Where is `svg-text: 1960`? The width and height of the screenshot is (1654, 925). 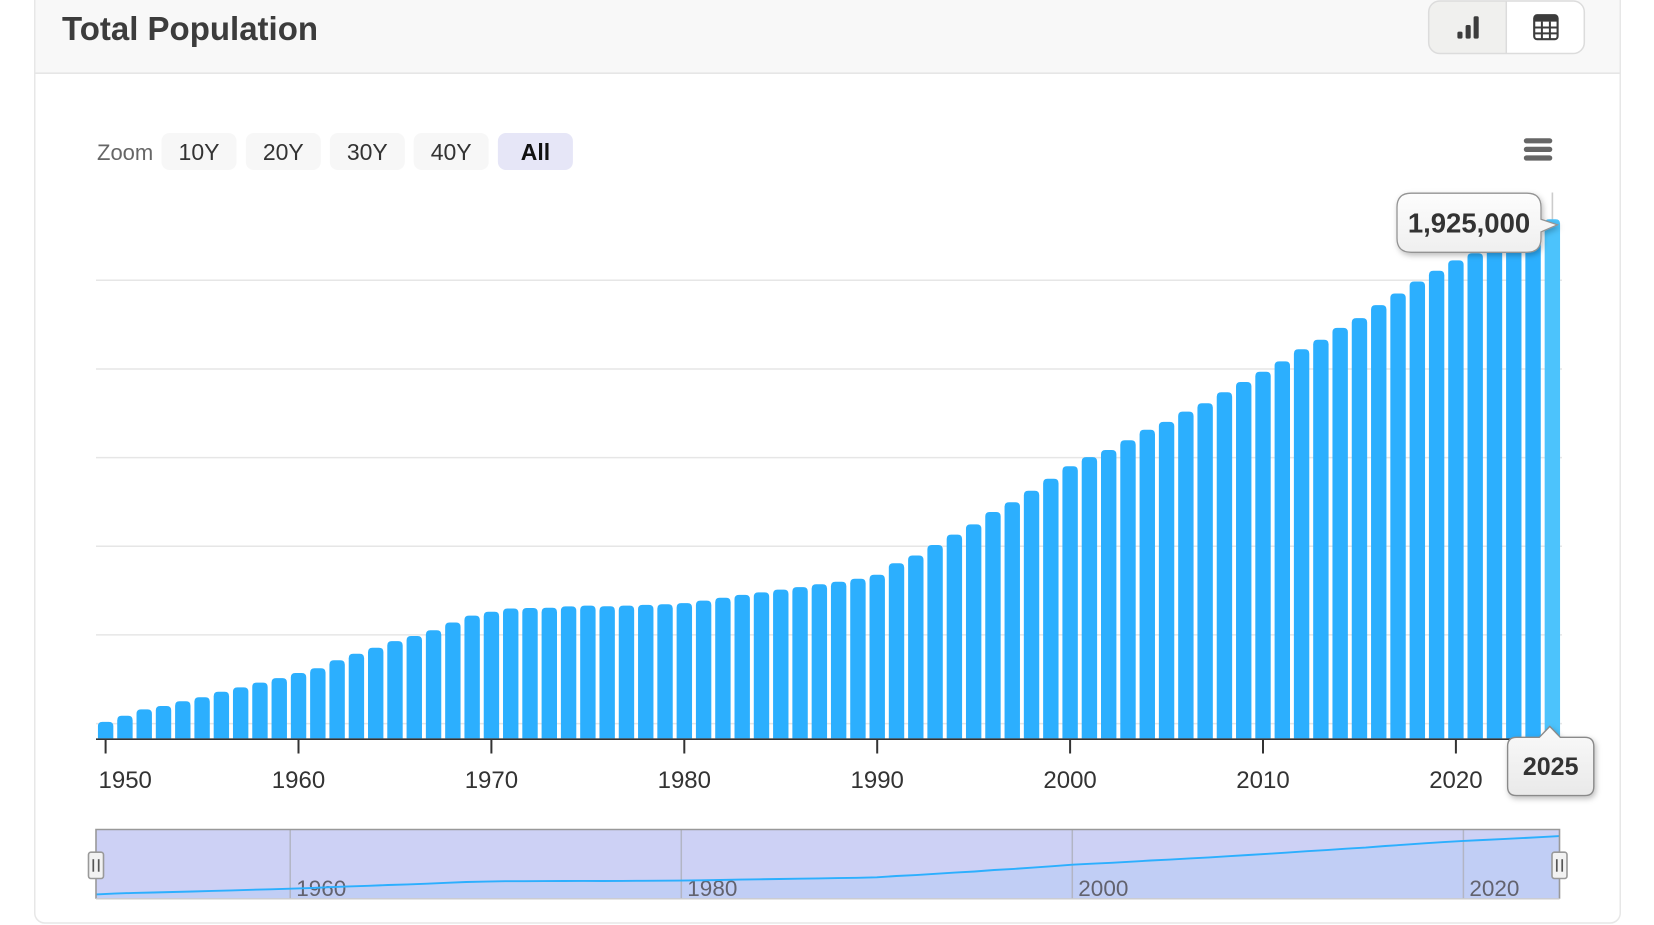 svg-text: 1960 is located at coordinates (298, 780).